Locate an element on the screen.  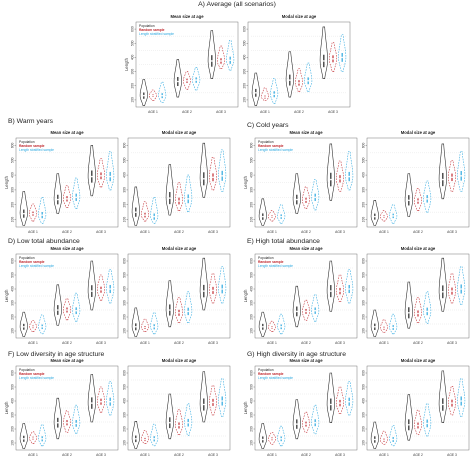
scenario-C-modal-age3-violin-stratified is located at coordinates (461, 171).